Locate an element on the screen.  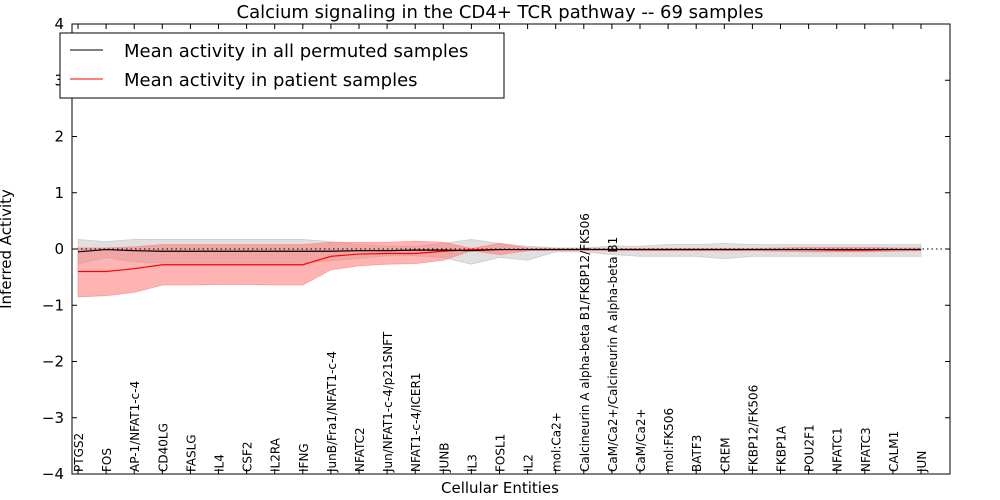
x-category-label: NFATC1 is located at coordinates (838, 449).